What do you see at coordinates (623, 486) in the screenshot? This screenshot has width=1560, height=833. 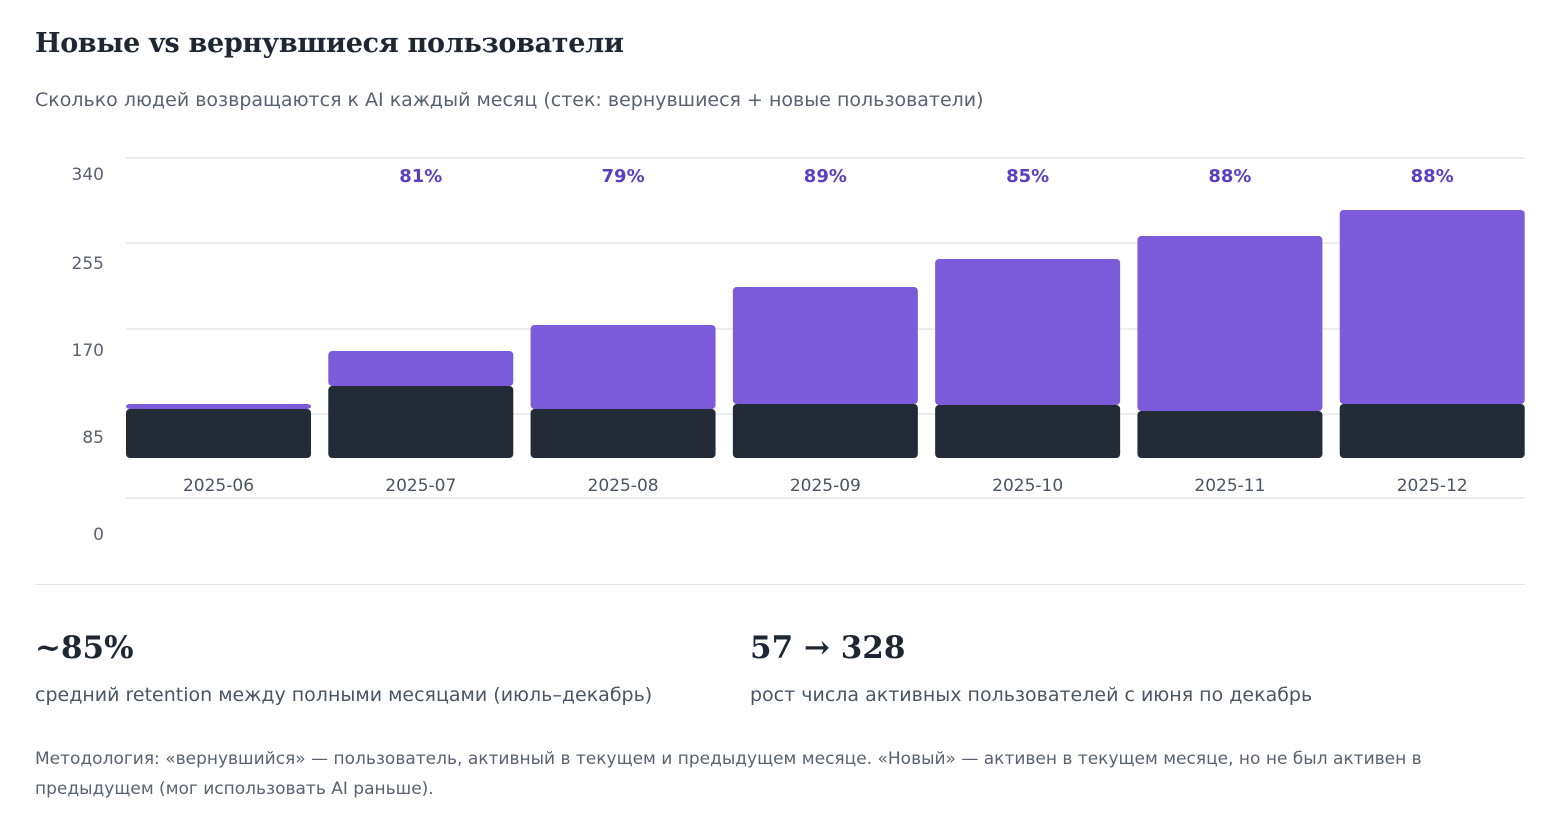 I see `x-tick-label: 2025-08` at bounding box center [623, 486].